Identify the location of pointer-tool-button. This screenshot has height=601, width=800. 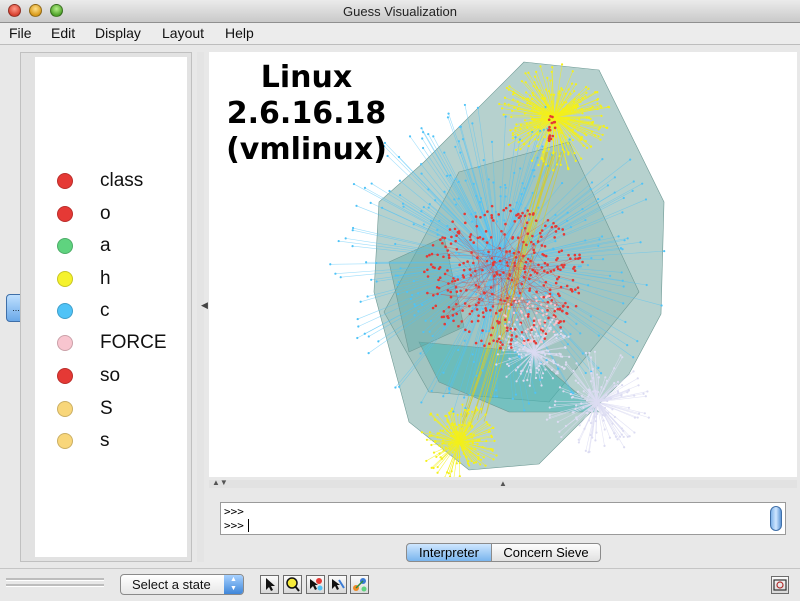
(269, 584).